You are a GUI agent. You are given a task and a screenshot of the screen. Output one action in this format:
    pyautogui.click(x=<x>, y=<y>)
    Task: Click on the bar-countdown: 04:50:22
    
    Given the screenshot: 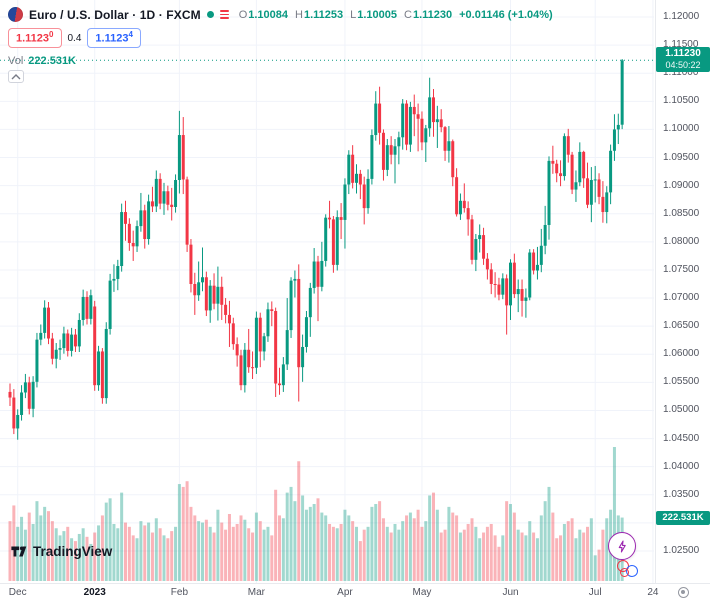 What is the action you would take?
    pyautogui.click(x=683, y=65)
    